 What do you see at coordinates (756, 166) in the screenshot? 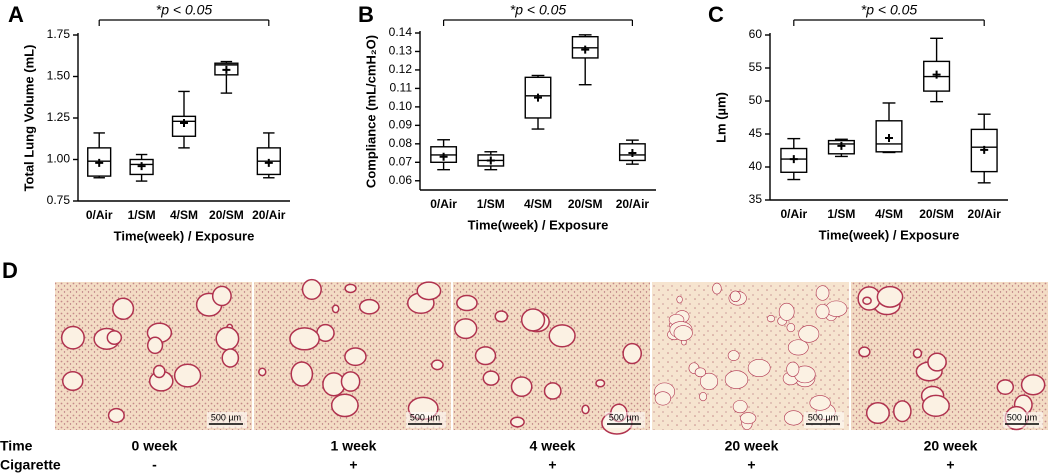
I see `y-tick-label: 40` at bounding box center [756, 166].